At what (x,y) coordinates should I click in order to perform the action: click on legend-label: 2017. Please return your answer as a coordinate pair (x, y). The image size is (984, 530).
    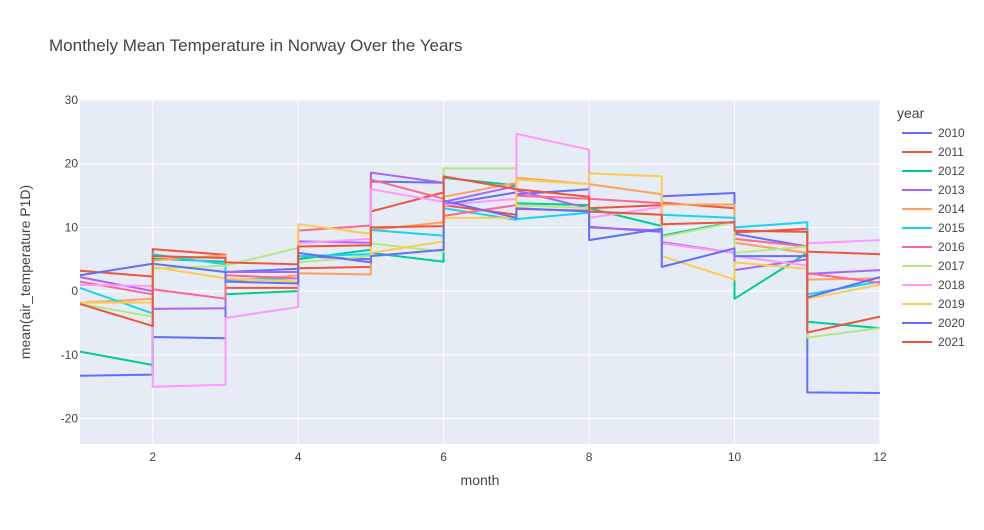
    Looking at the image, I should click on (951, 266).